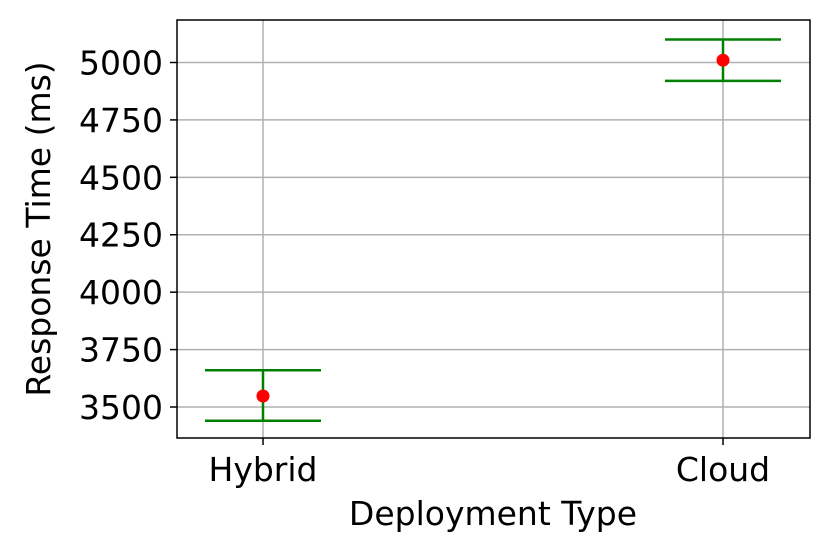 This screenshot has height=554, width=830. Describe the element at coordinates (121, 407) in the screenshot. I see `y-tick-label: 3500` at that location.